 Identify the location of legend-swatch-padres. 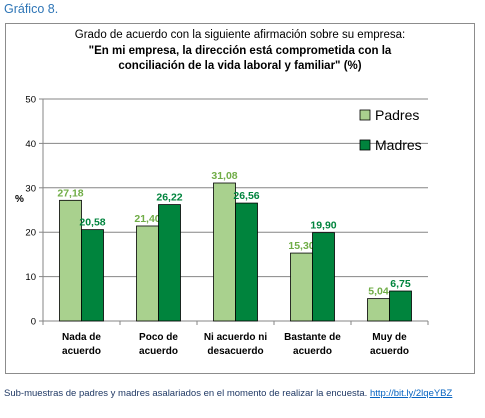
(365, 115).